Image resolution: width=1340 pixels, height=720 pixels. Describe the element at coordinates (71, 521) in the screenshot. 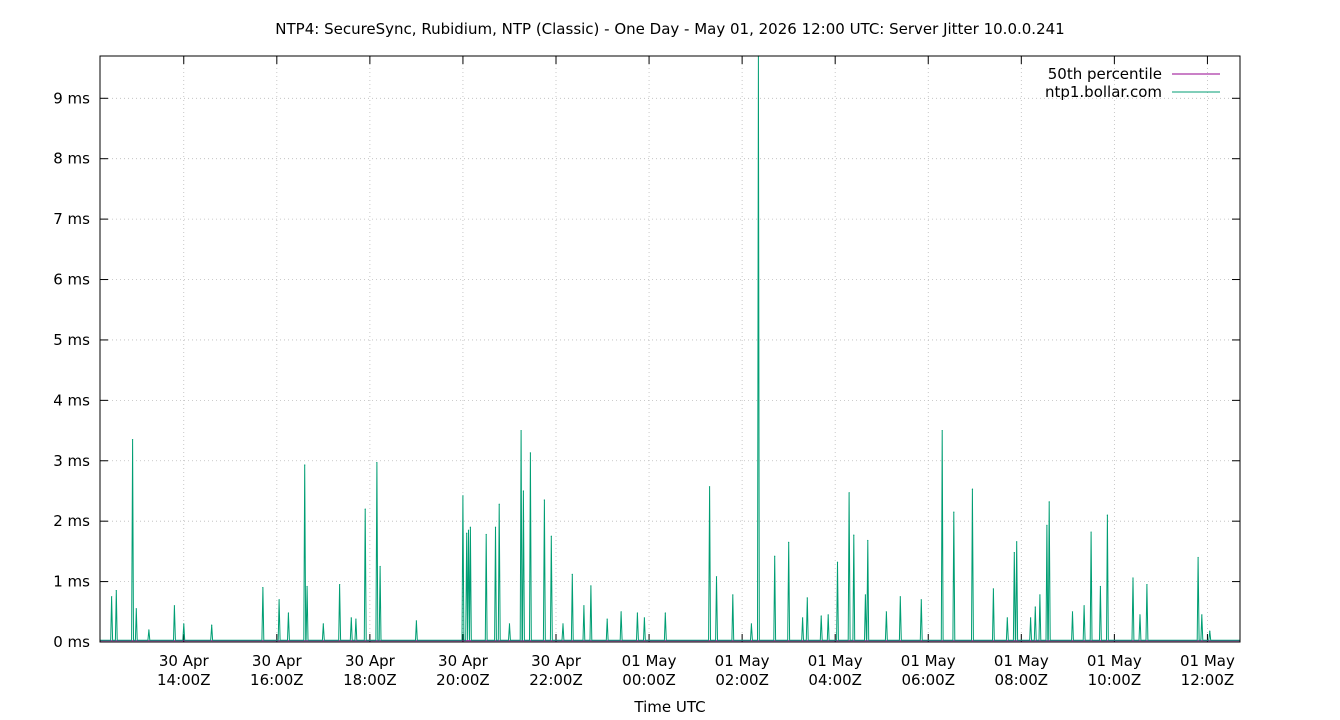

I see `y-tick-label: 2 ms` at that location.